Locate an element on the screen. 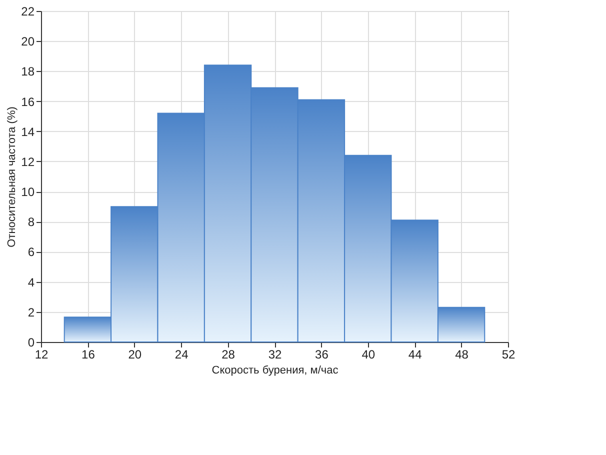  x-axis-title: Скорость бурения, м/час is located at coordinates (275, 370).